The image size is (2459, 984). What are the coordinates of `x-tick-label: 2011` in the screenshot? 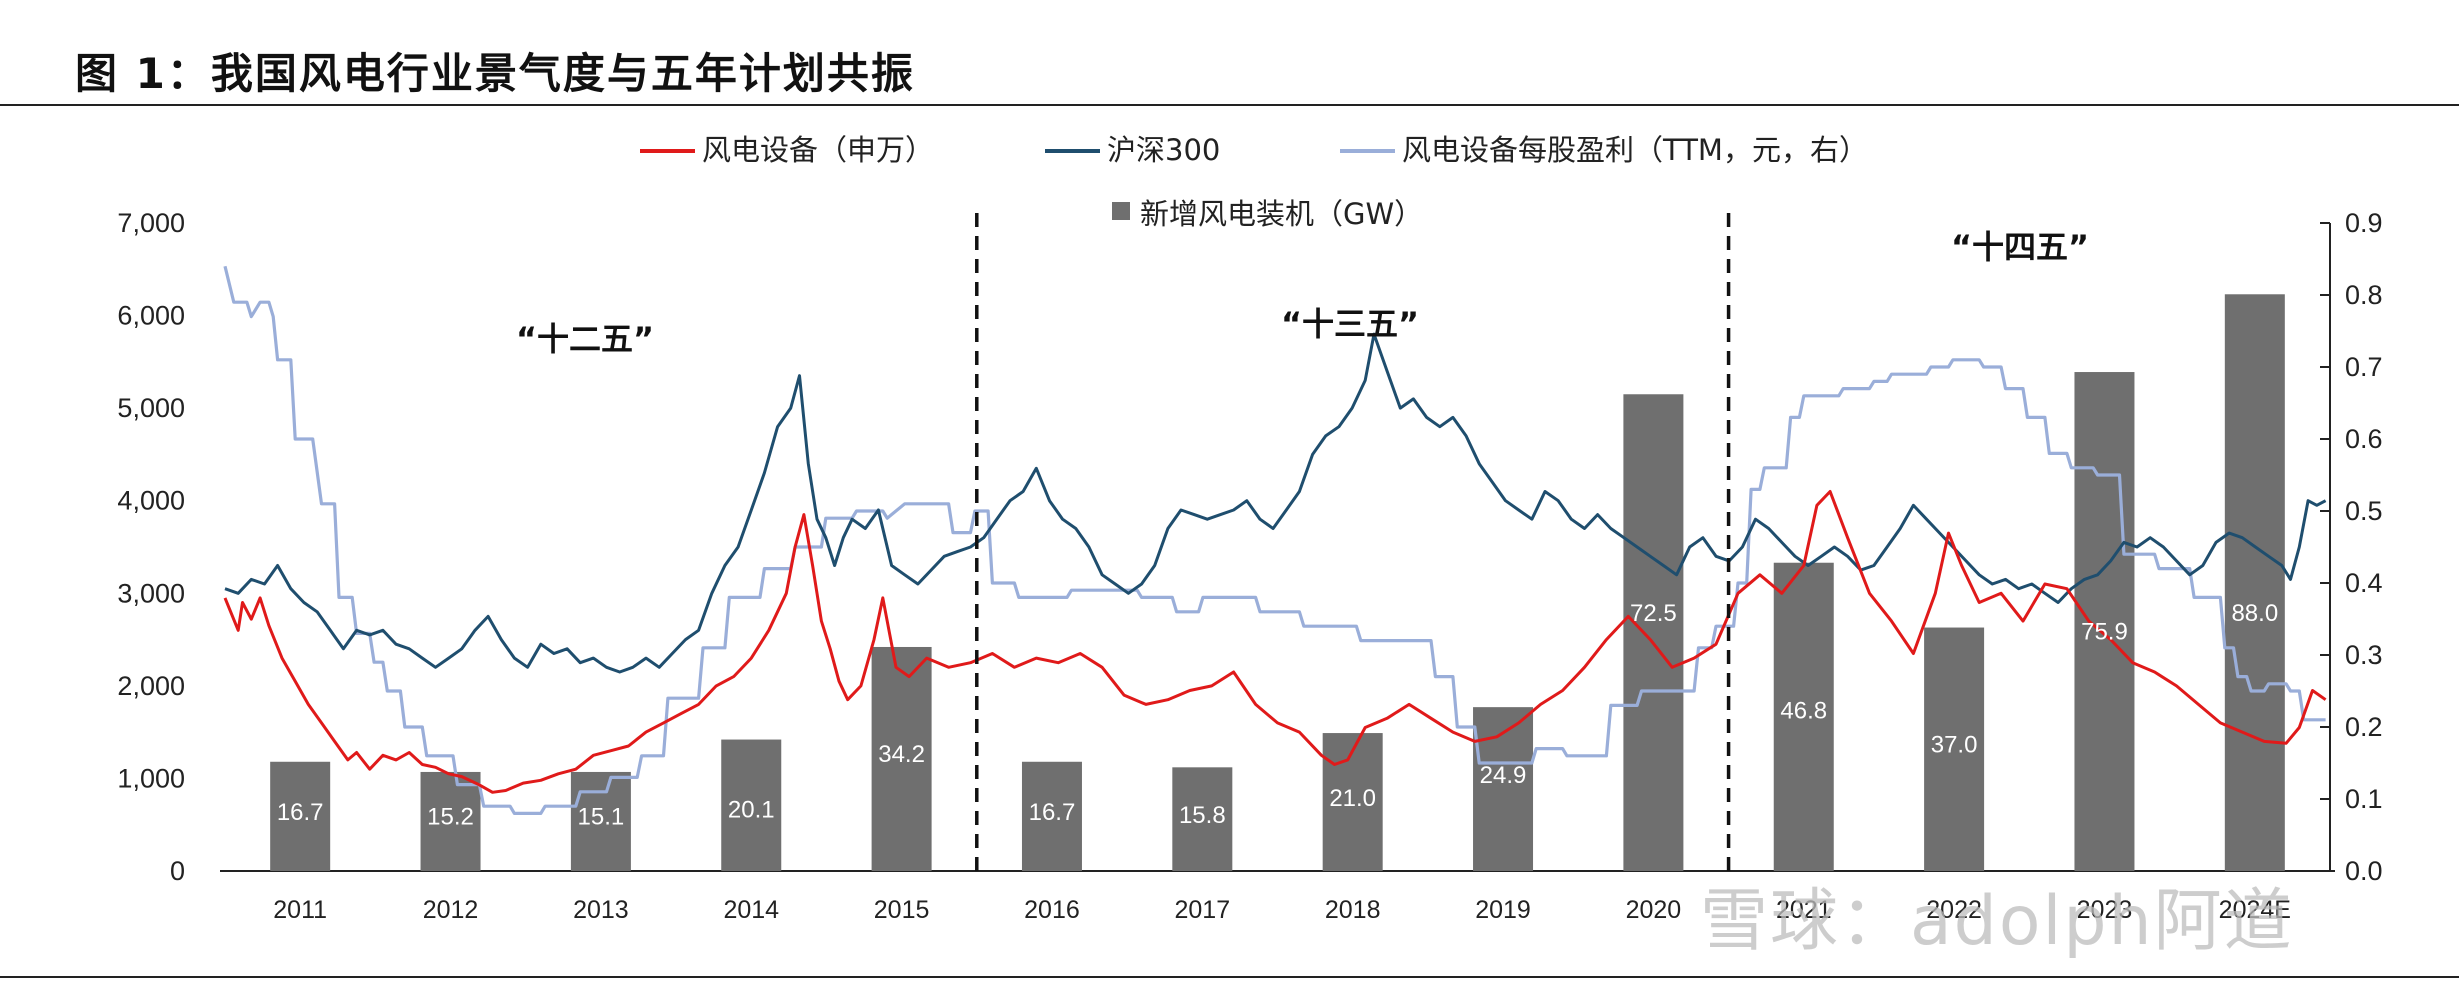 It's located at (300, 910).